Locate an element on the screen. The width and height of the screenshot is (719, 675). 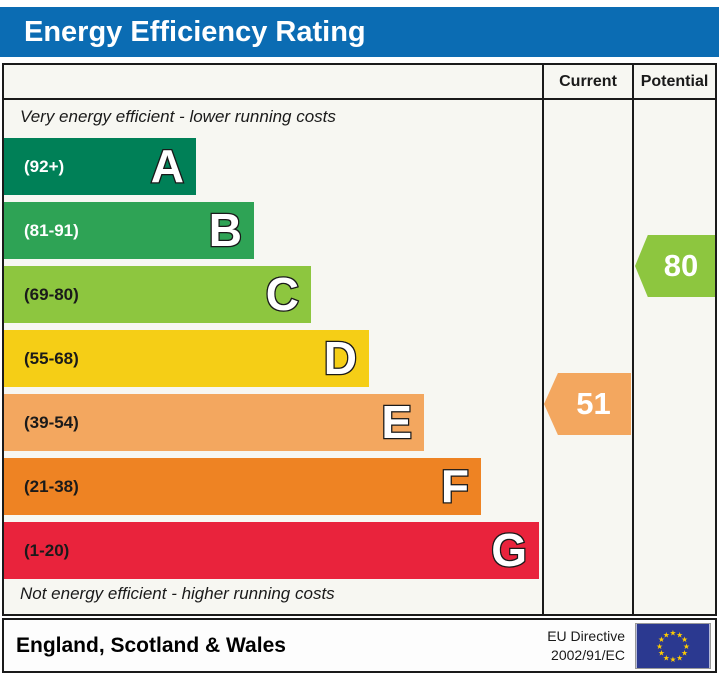
current-rating-arrow: 51 is located at coordinates (587, 404).